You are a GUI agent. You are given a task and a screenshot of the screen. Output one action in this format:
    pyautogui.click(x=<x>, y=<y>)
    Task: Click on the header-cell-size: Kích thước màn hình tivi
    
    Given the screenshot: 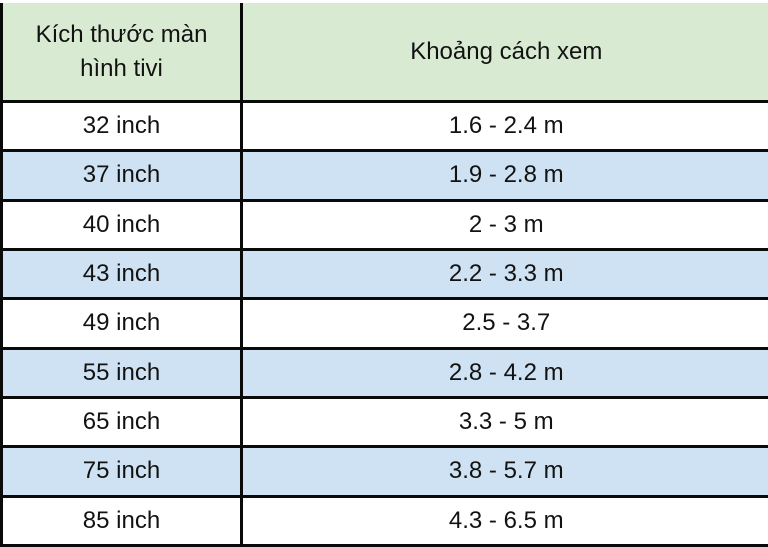 What is the action you would take?
    pyautogui.click(x=121, y=53)
    